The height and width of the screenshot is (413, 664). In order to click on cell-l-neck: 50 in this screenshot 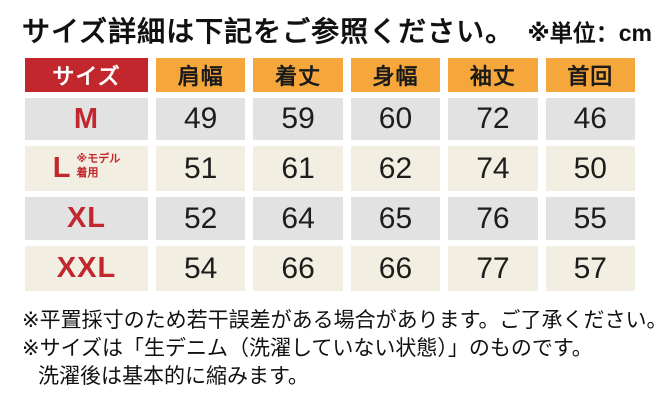, I will do `click(590, 168)`.